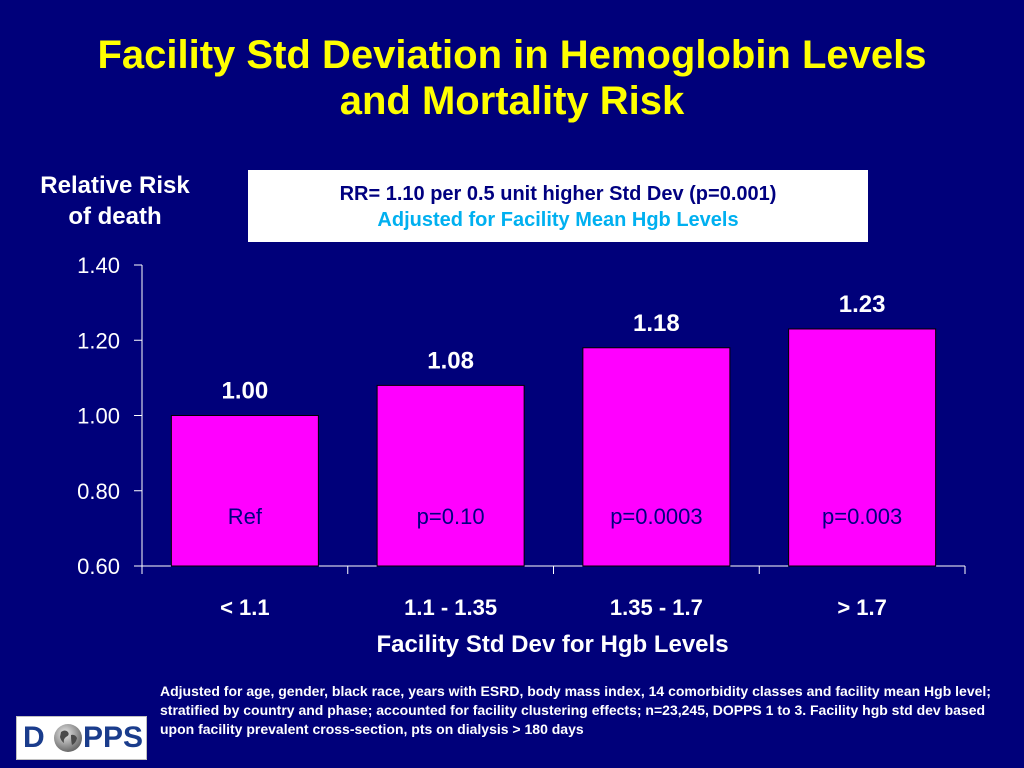 The height and width of the screenshot is (768, 1024). I want to click on bar-p-value-label: p=0.0003, so click(656, 516).